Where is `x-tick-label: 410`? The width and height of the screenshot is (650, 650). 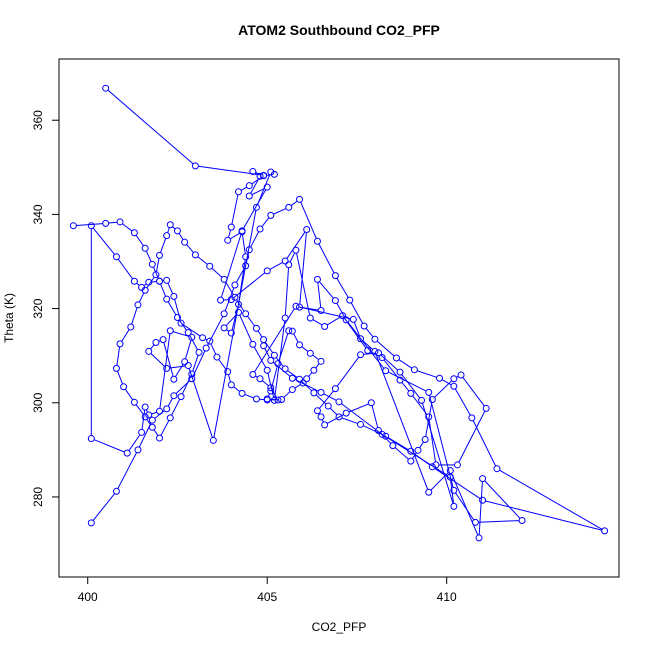
x-tick-label: 410 is located at coordinates (447, 597).